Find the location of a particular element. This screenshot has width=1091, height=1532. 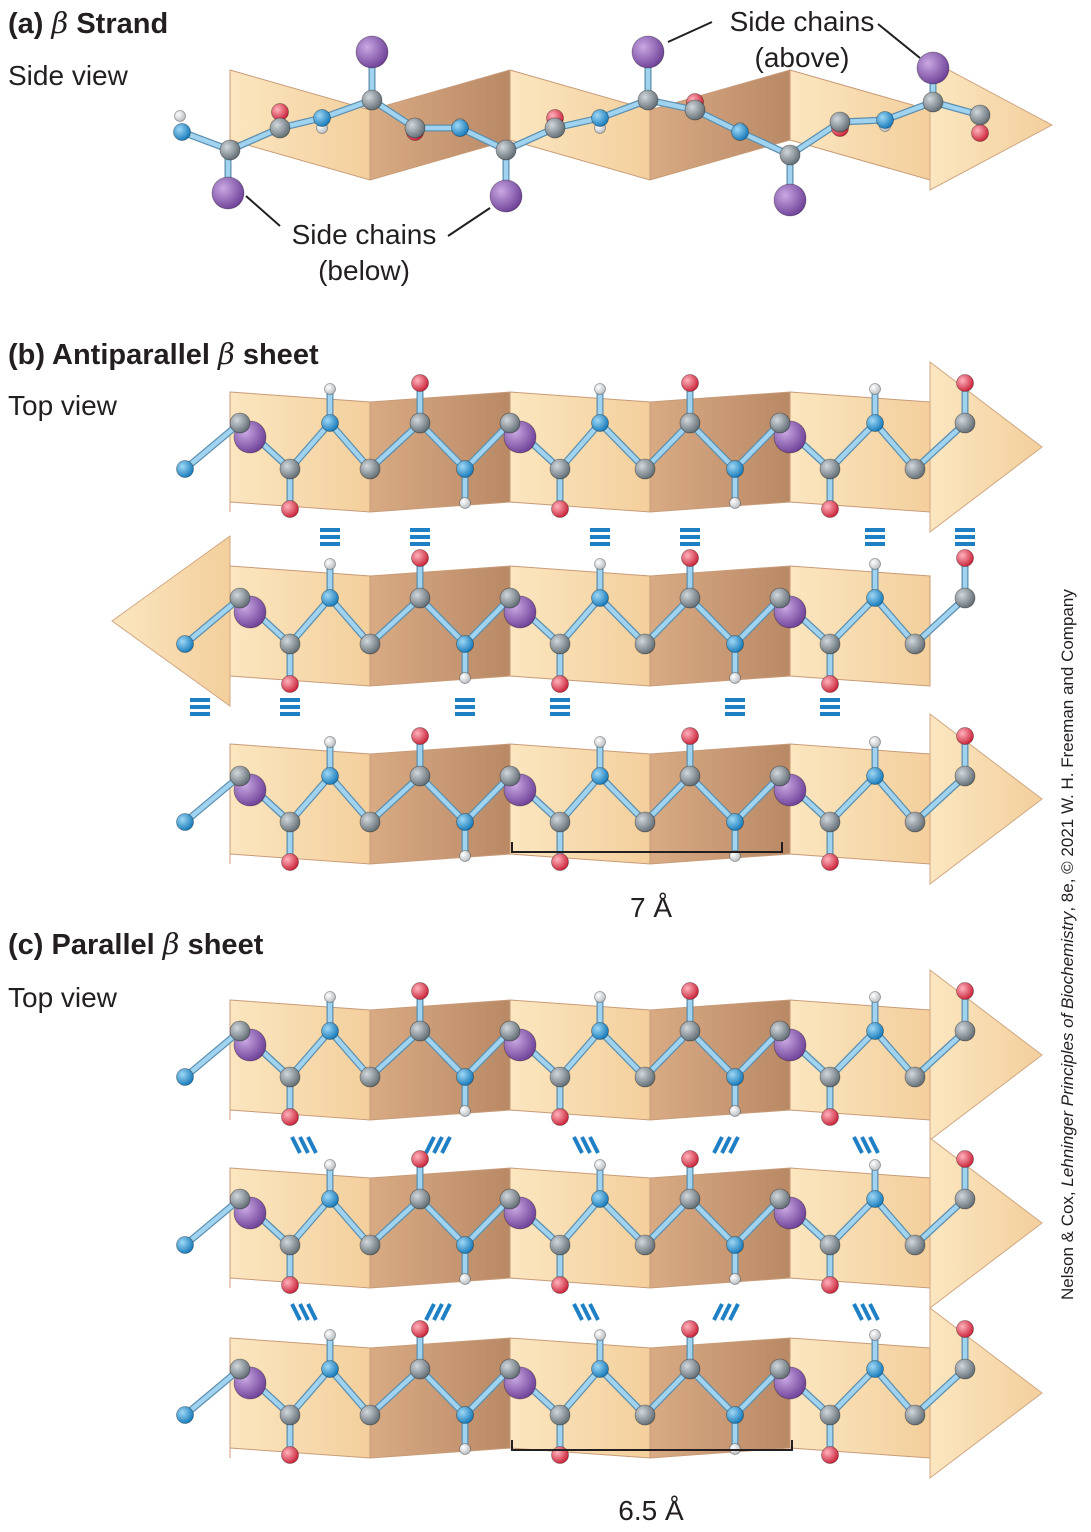

panel-c-greek: β is located at coordinates (171, 944).